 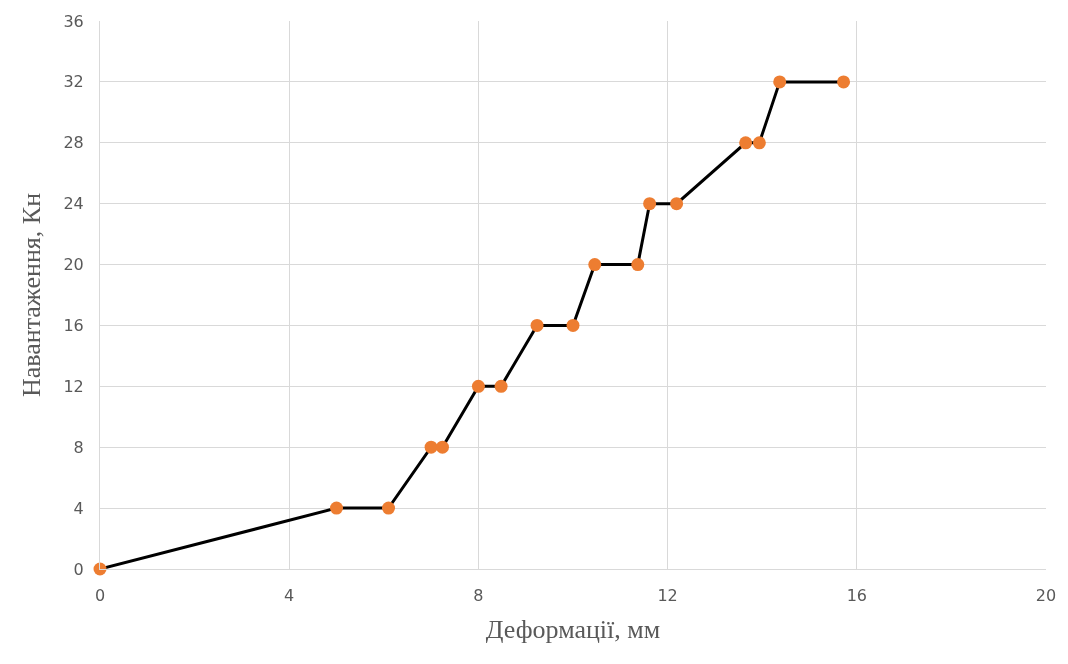 I want to click on x-tick-label: 16, so click(x=856, y=596).